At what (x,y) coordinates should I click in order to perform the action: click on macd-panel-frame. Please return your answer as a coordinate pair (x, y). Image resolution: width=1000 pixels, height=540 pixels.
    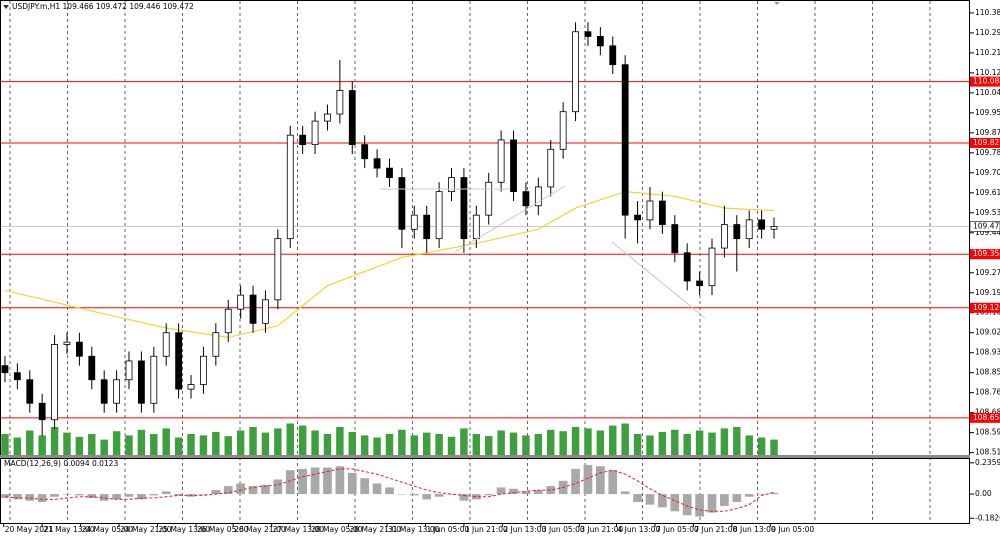
    Looking at the image, I should click on (485, 491).